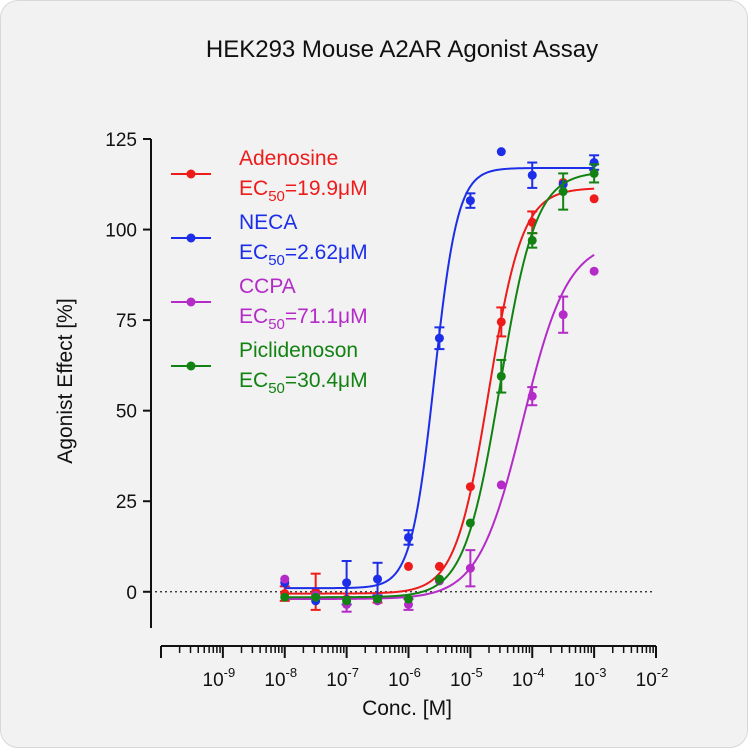 Image resolution: width=750 pixels, height=751 pixels. I want to click on x-tick-label: 10⁻⁹, so click(219, 678).